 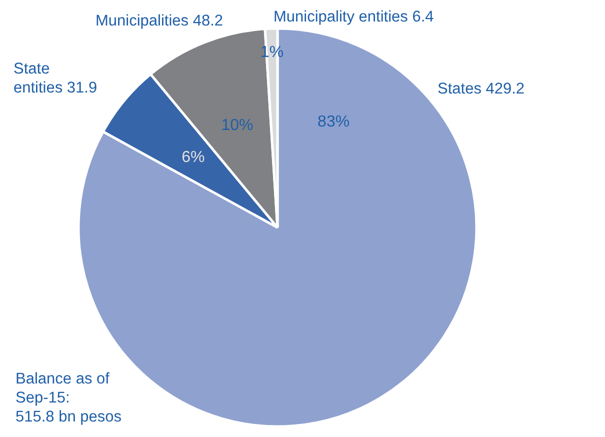 I want to click on slice-label: States 429.2, so click(x=481, y=89).